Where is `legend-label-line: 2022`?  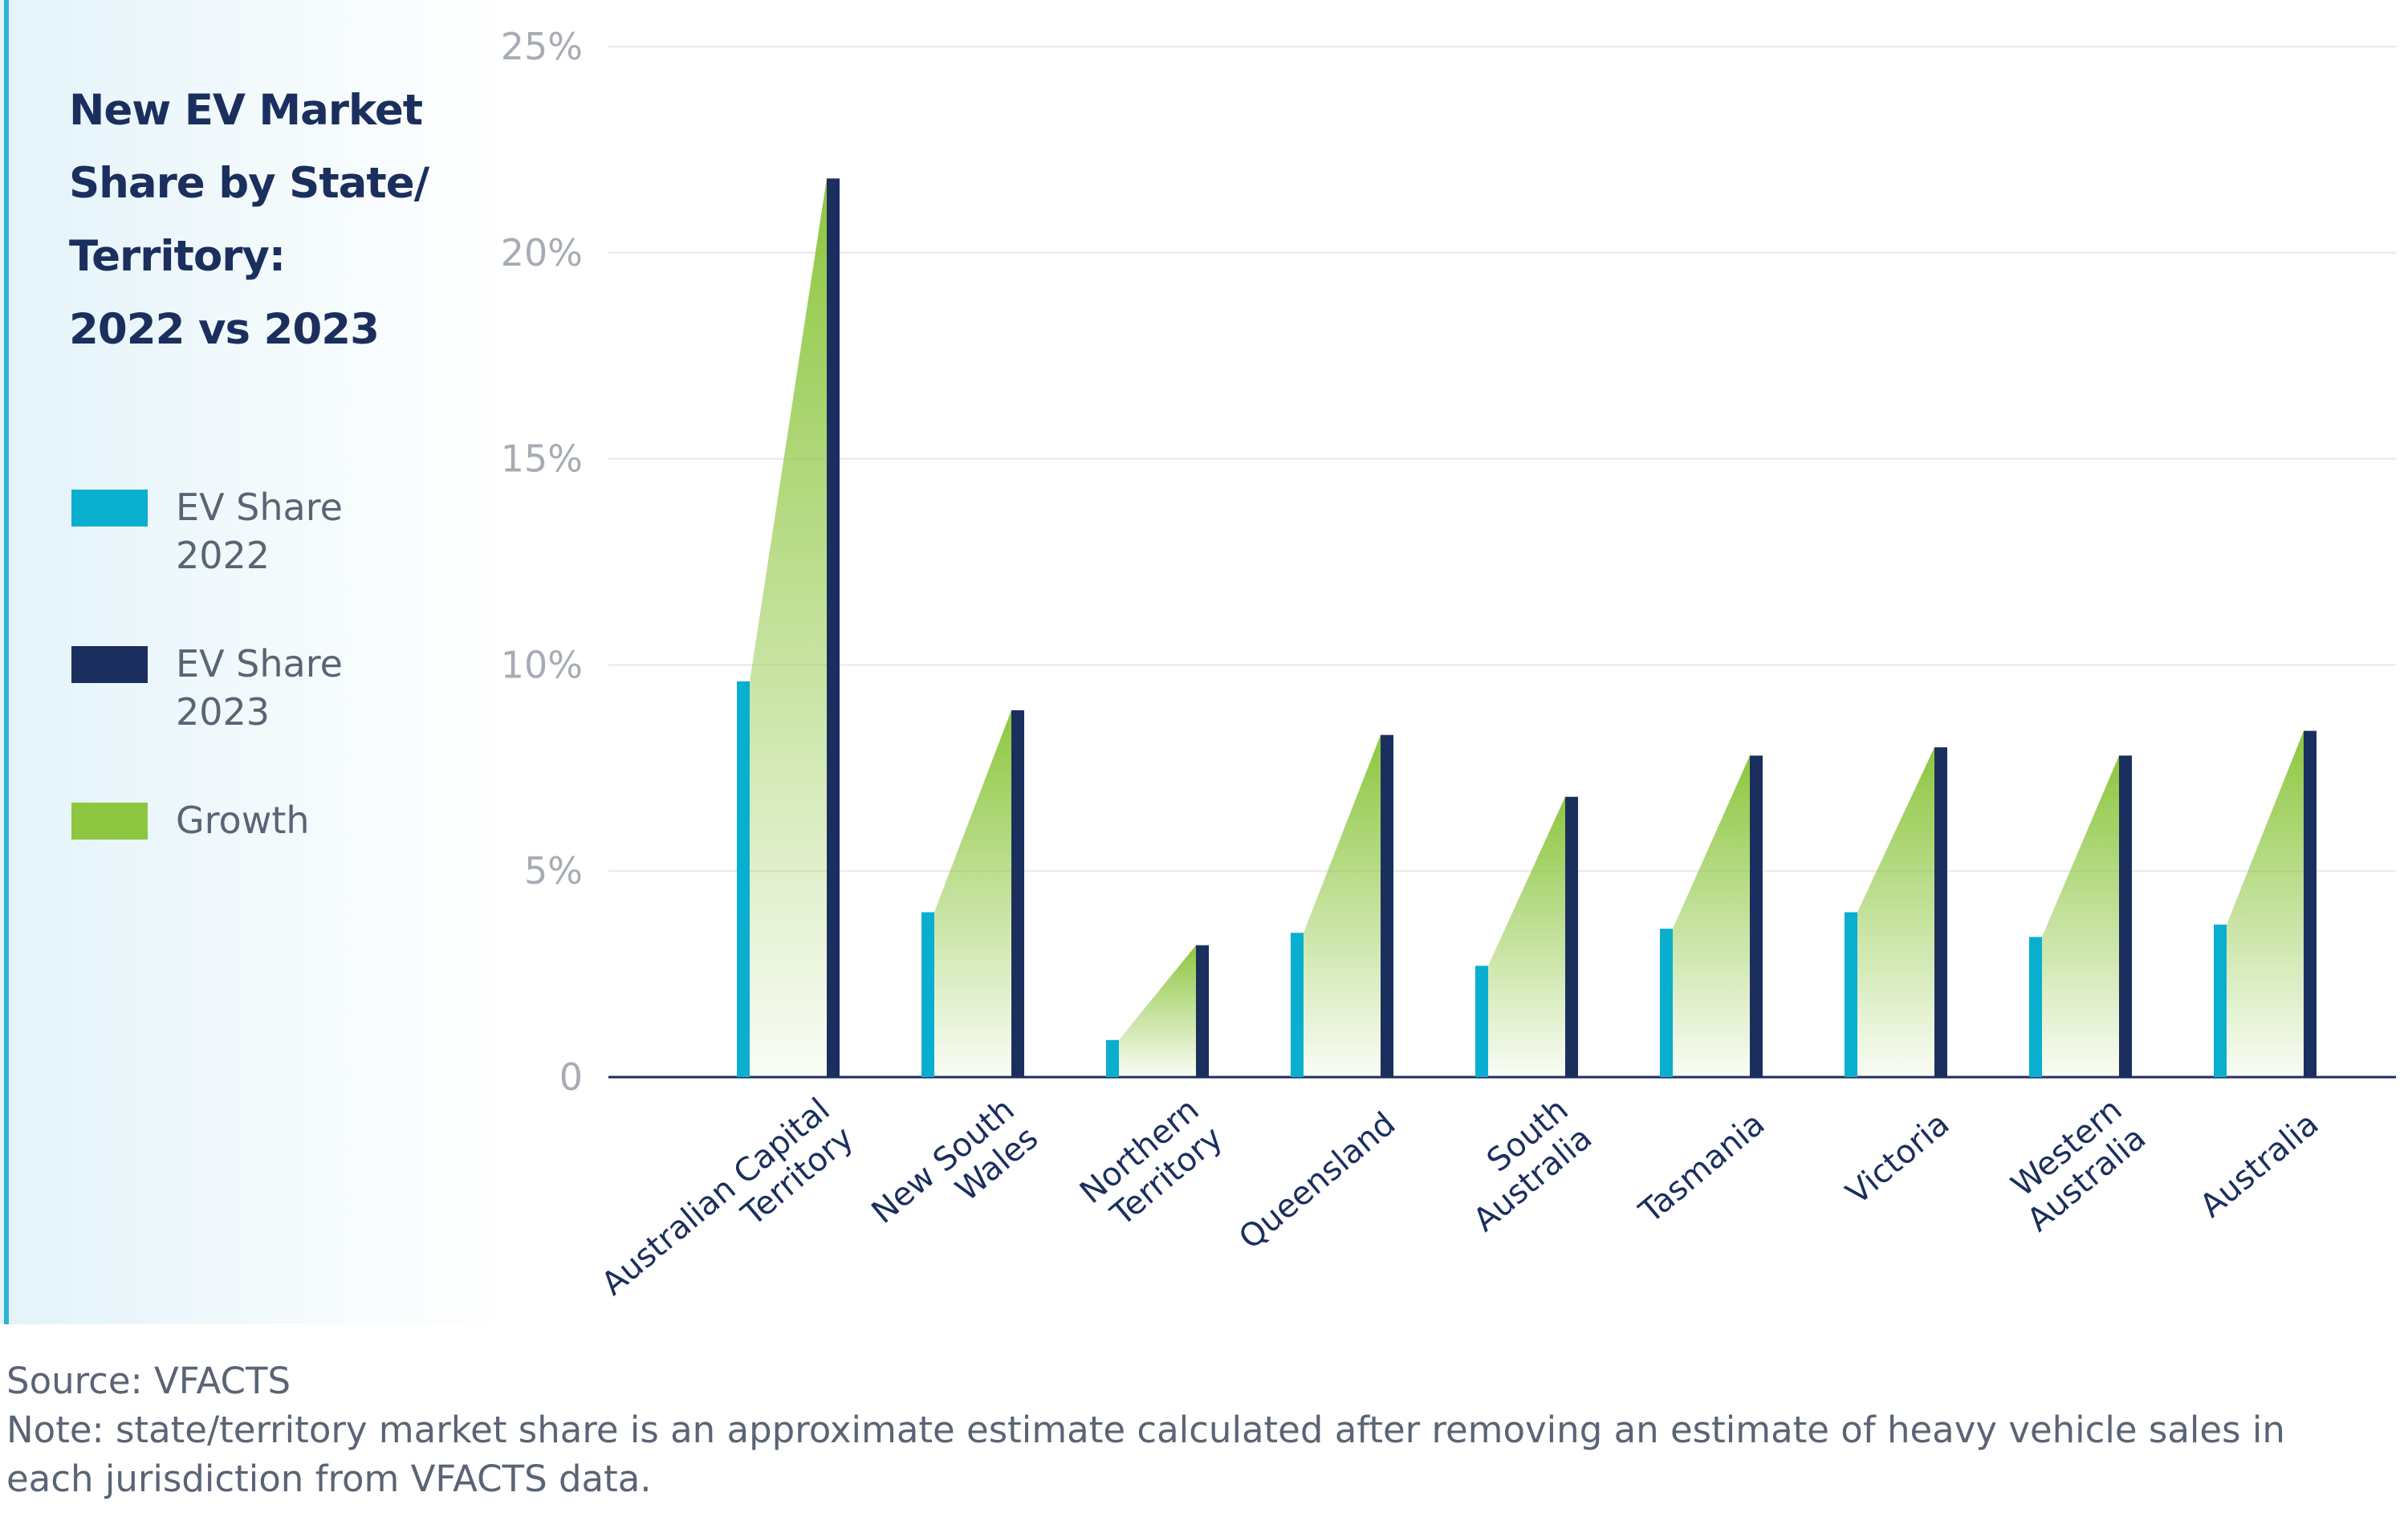 legend-label-line: 2022 is located at coordinates (223, 555).